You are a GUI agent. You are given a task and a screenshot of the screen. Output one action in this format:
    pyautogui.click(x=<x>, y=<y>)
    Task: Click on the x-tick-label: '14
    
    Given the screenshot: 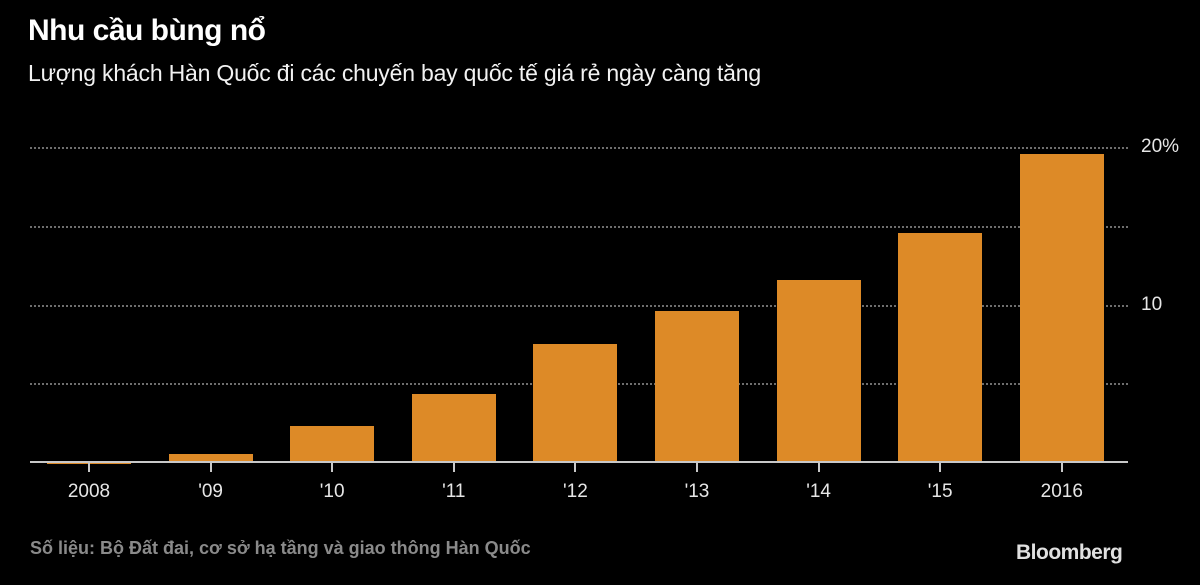 What is the action you would take?
    pyautogui.click(x=818, y=491)
    